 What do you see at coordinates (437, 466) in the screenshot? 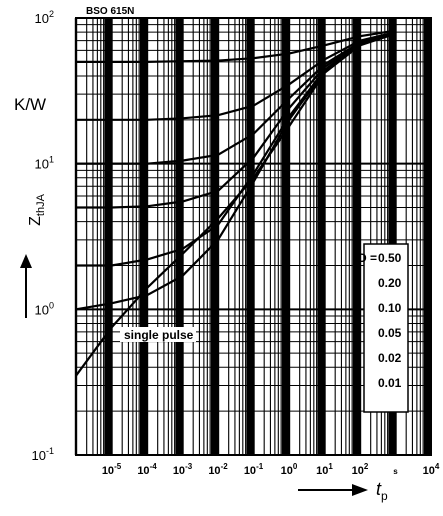
I see `x-tick-exp: 4` at bounding box center [437, 466].